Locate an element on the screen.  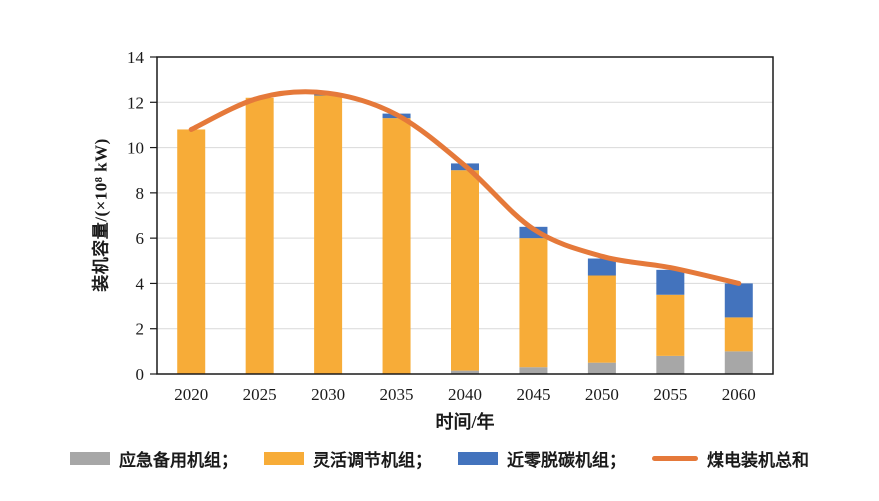
legend: 应急备用机组； 灵活调节机组； 近零脱碳机组； 煤电装机总和 is located at coordinates (439, 458).